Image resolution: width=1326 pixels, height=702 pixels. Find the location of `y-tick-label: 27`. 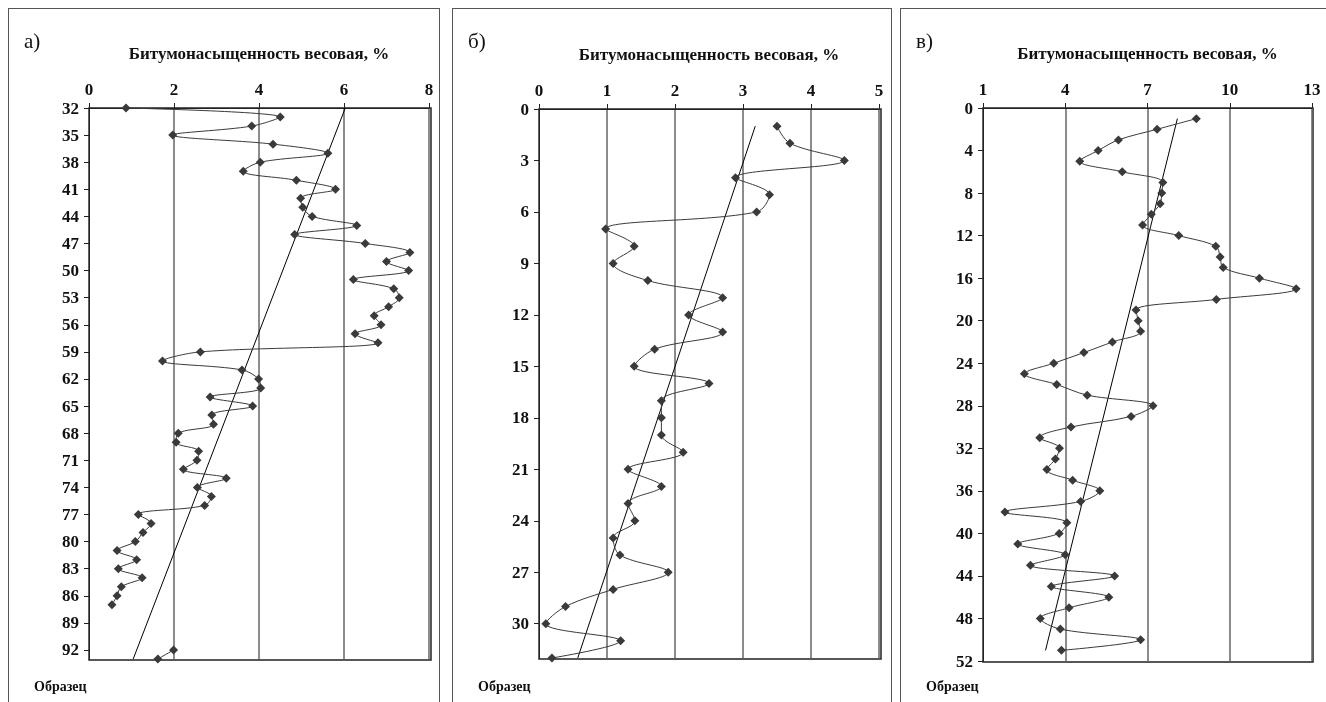

y-tick-label: 27 is located at coordinates (521, 572).